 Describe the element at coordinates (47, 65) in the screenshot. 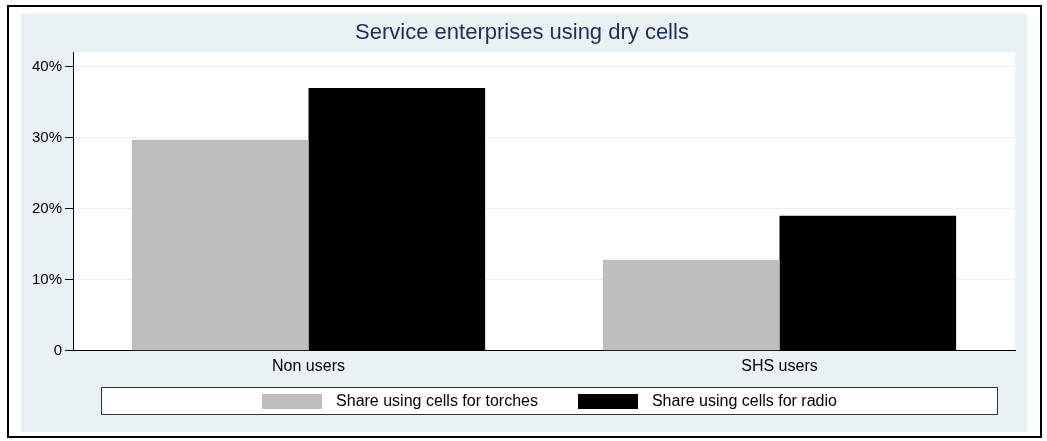

I see `y-tick-label: 40%` at that location.